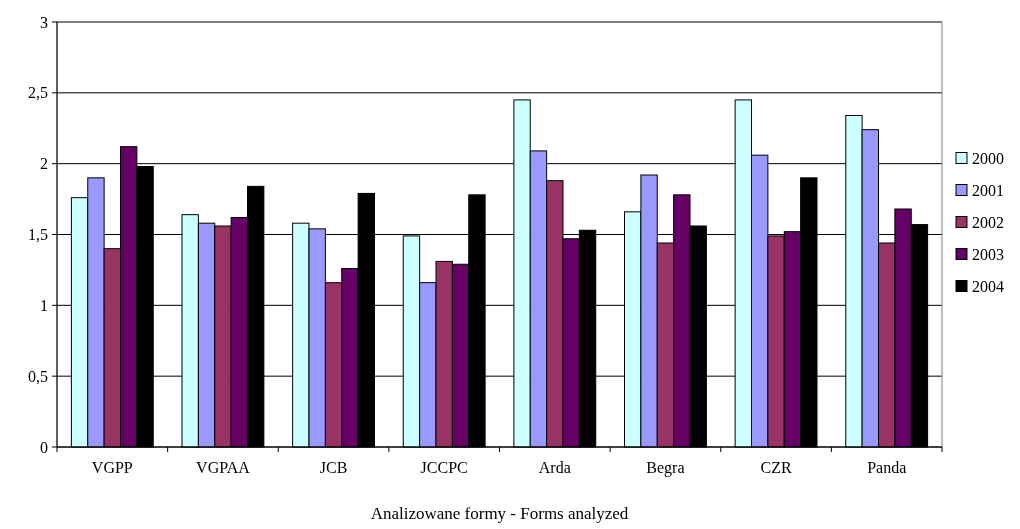 This screenshot has height=529, width=1020. I want to click on legend-label: 2000, so click(988, 158).